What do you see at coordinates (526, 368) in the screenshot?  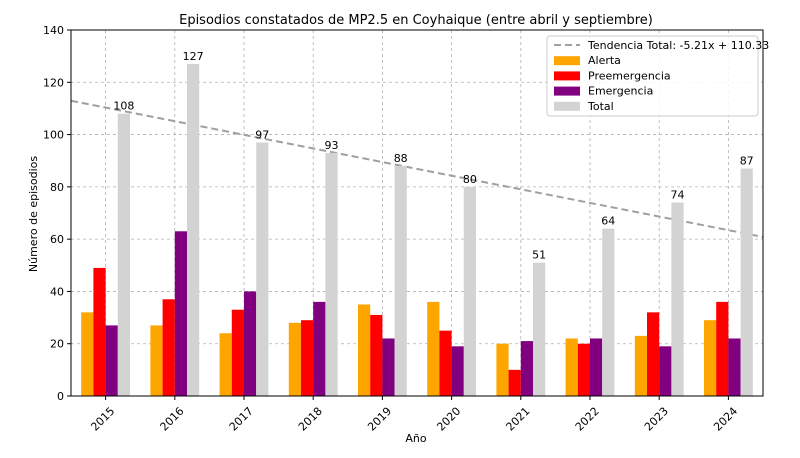 I see `bar-emergencia-2021` at bounding box center [526, 368].